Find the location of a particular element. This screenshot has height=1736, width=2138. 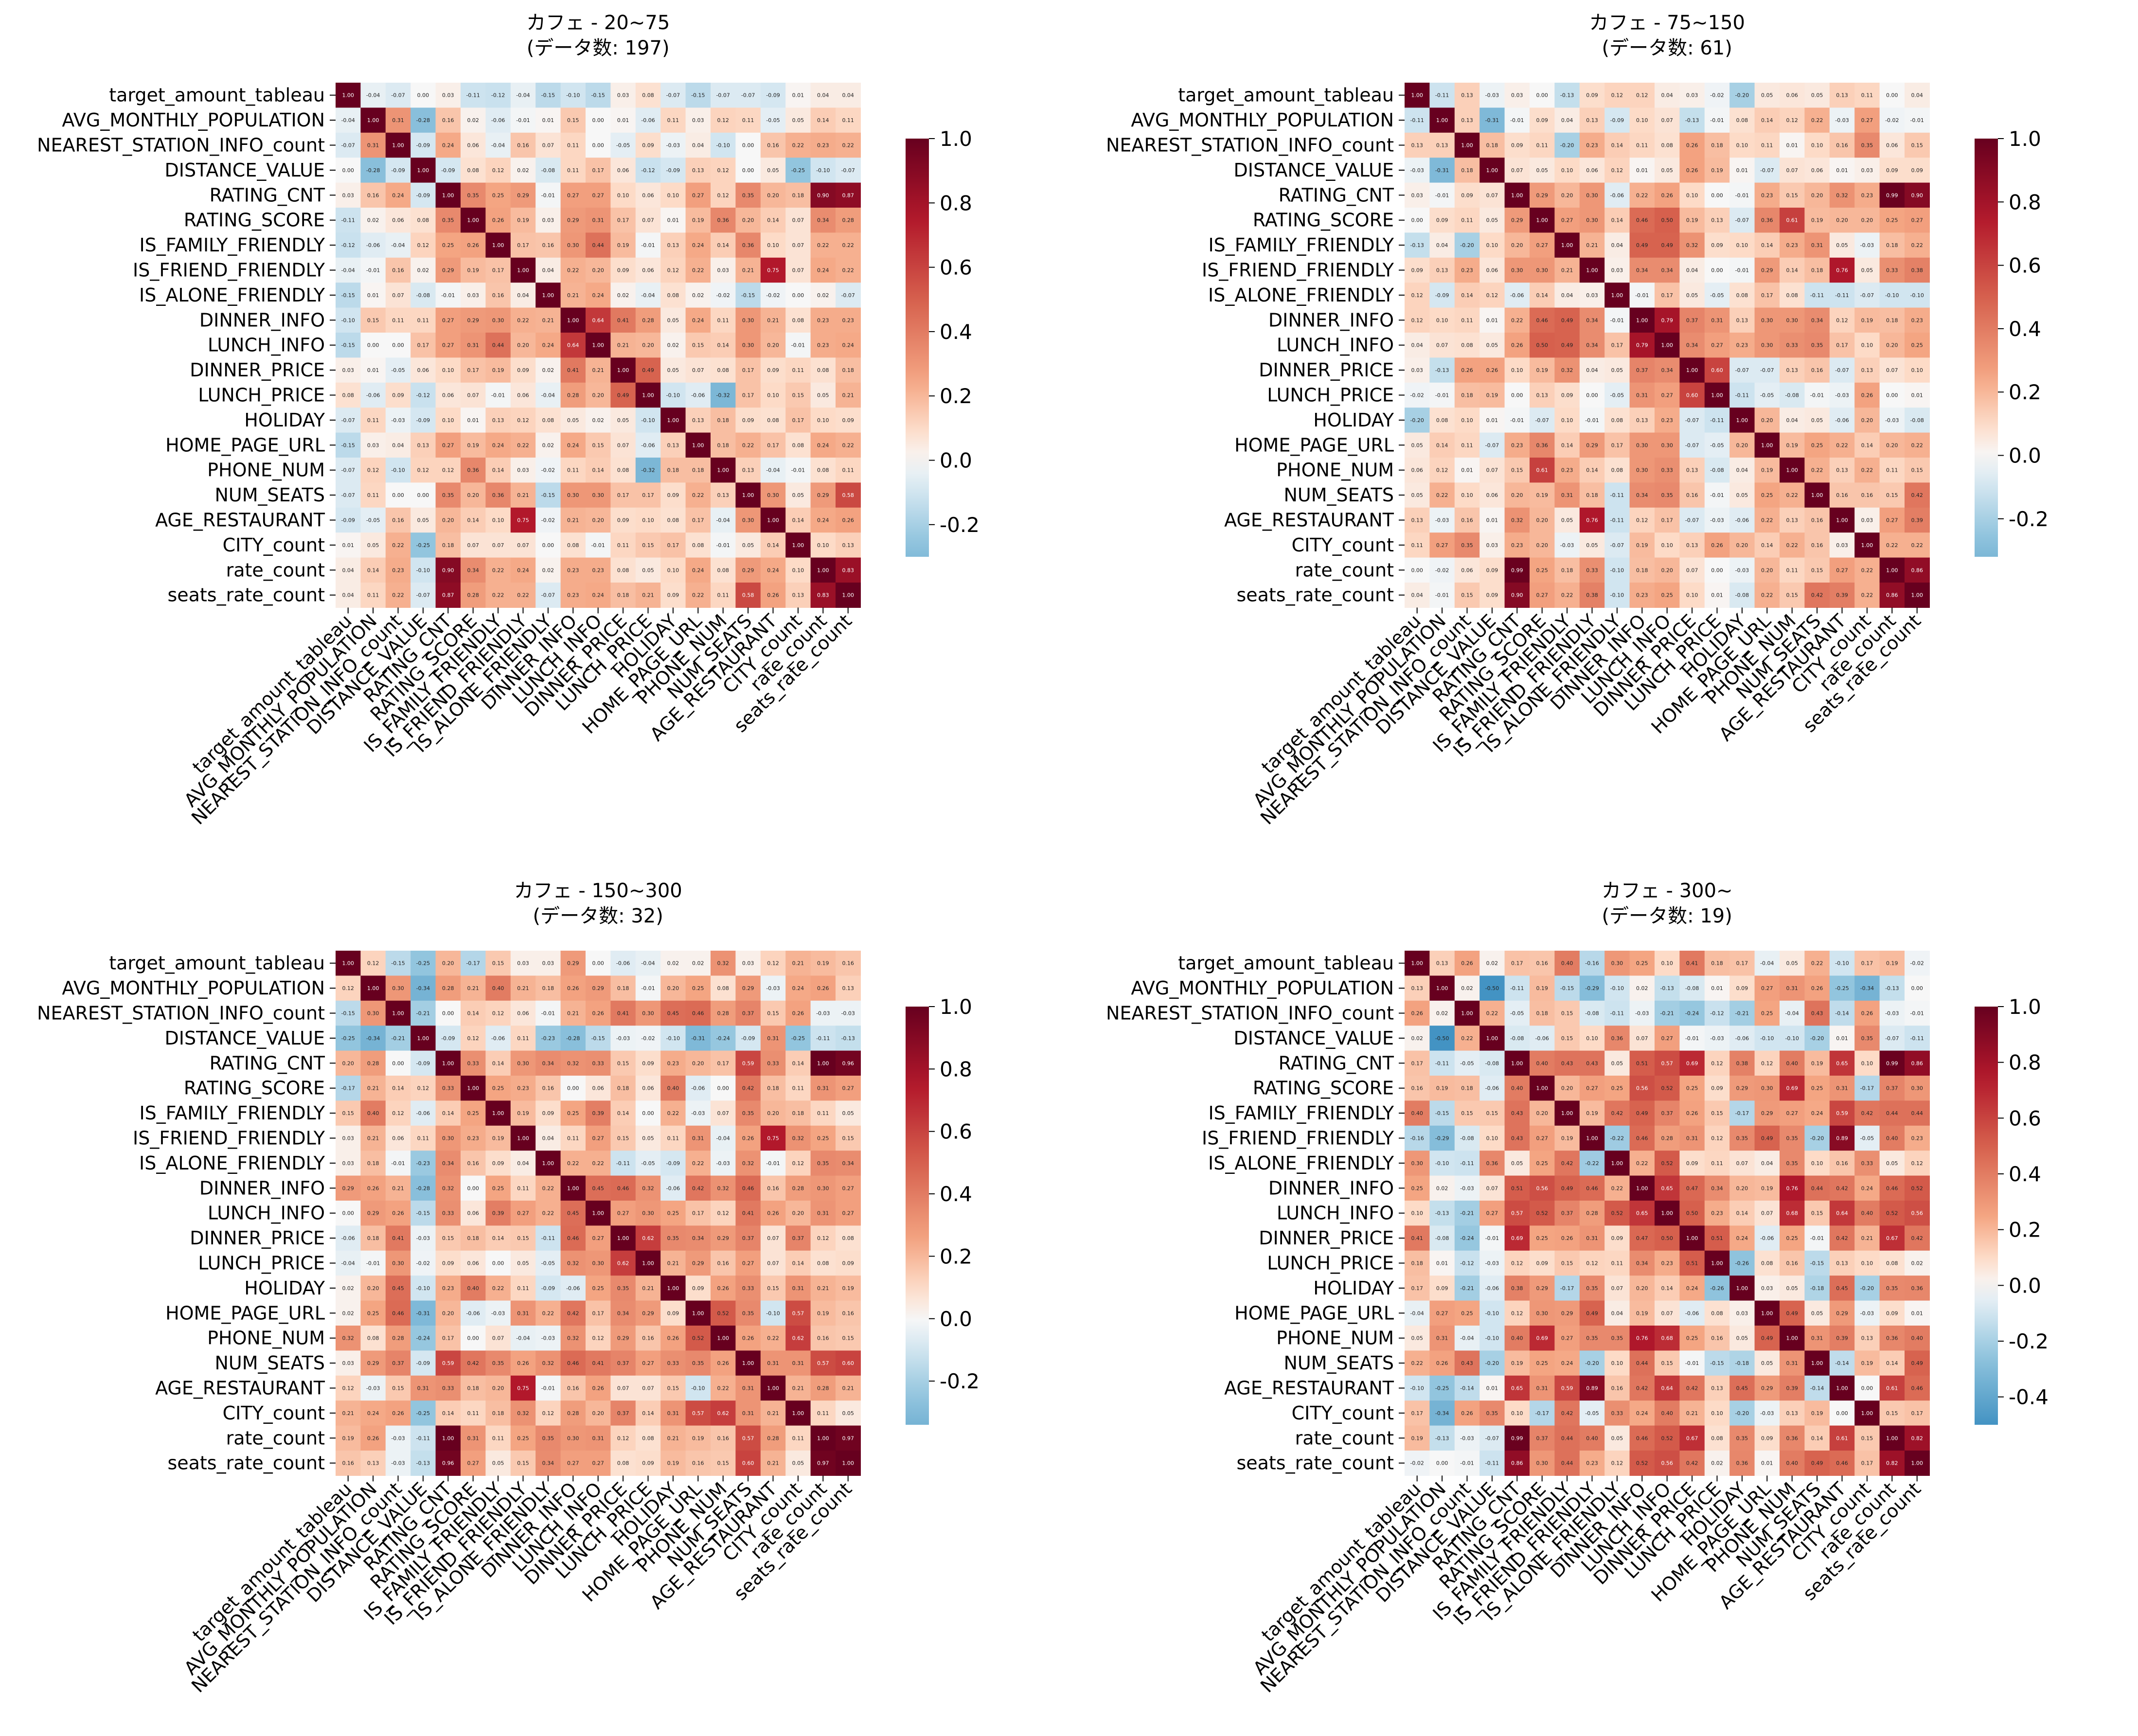

y-tick-label: CITY_count is located at coordinates (274, 545).